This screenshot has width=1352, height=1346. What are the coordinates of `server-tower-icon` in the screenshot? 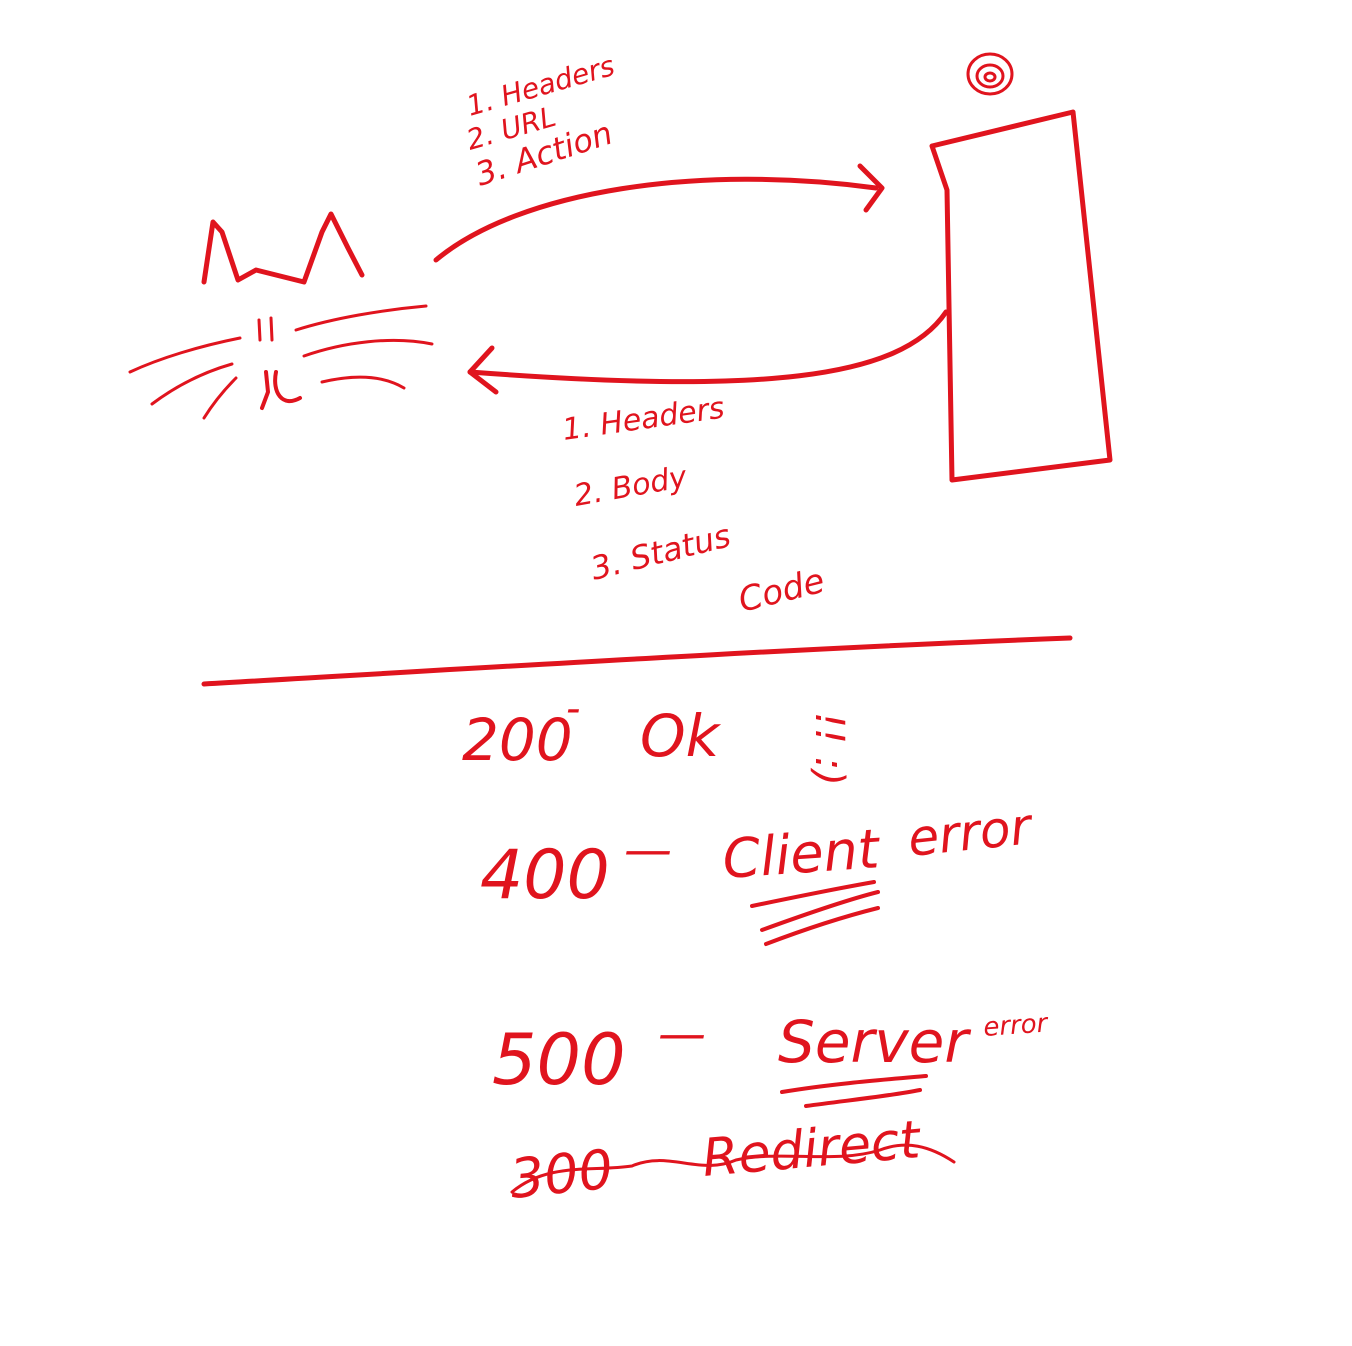 It's located at (1021, 296).